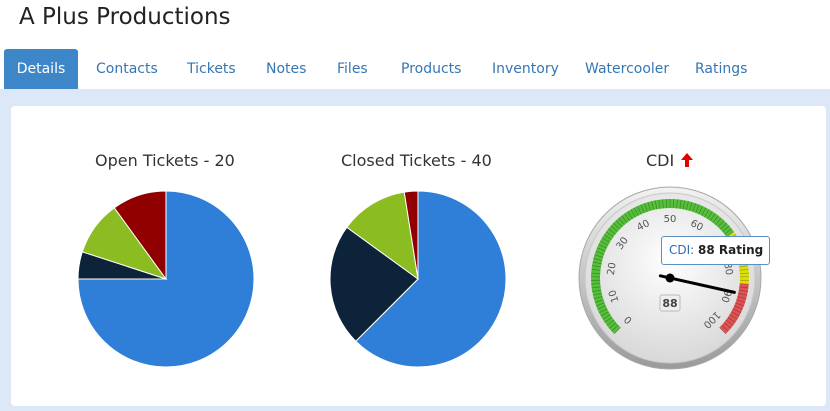 The width and height of the screenshot is (830, 411). I want to click on gauge-value-box, so click(670, 303).